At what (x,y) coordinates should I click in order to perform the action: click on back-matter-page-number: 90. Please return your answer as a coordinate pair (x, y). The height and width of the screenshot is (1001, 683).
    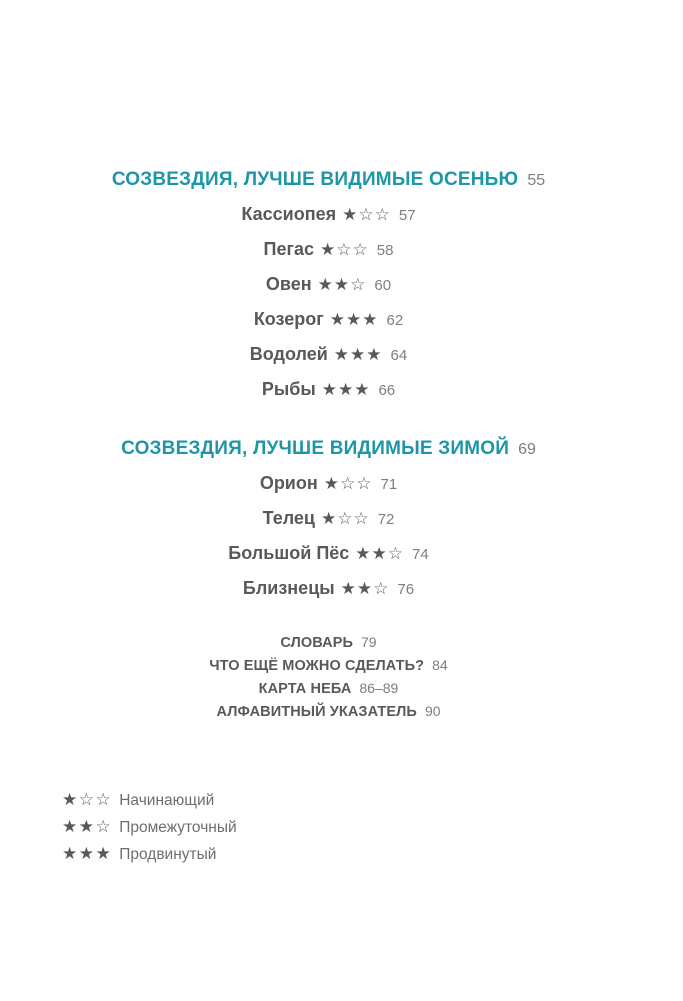
    Looking at the image, I should click on (432, 711).